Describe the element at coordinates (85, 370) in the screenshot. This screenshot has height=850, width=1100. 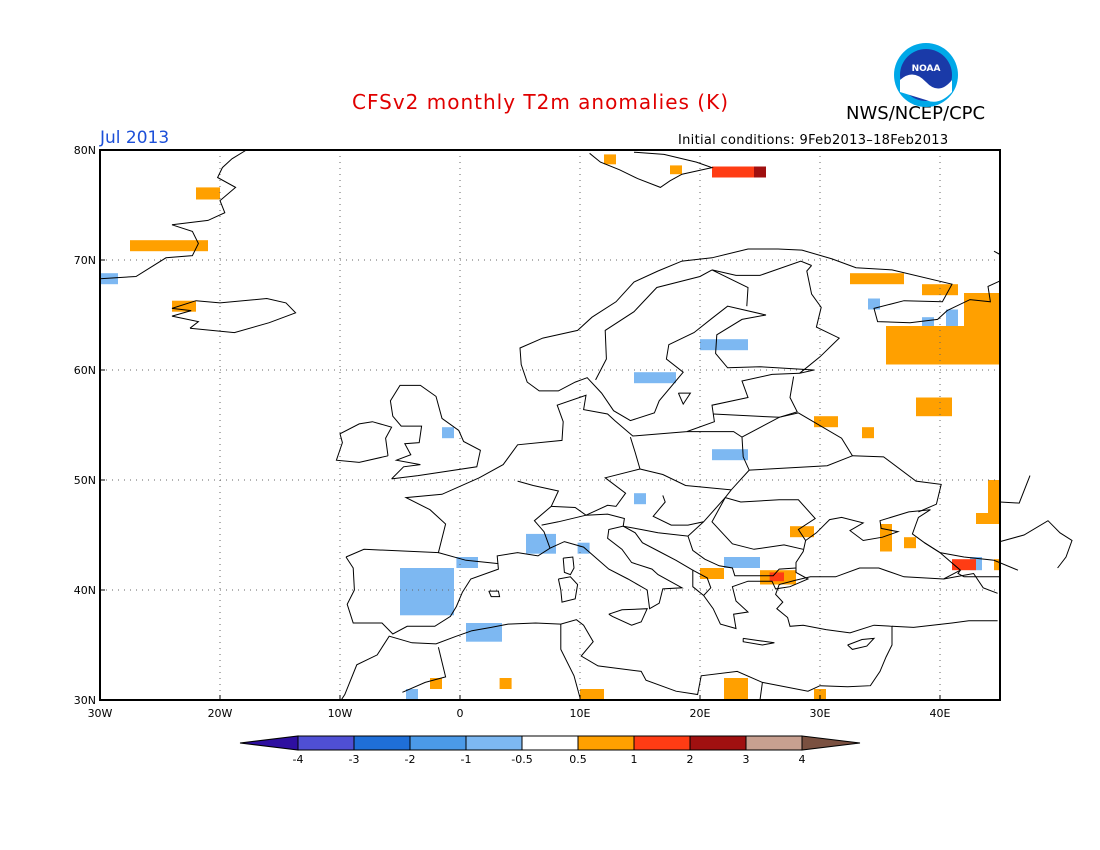
I see `lat-tick-label: 60N` at that location.